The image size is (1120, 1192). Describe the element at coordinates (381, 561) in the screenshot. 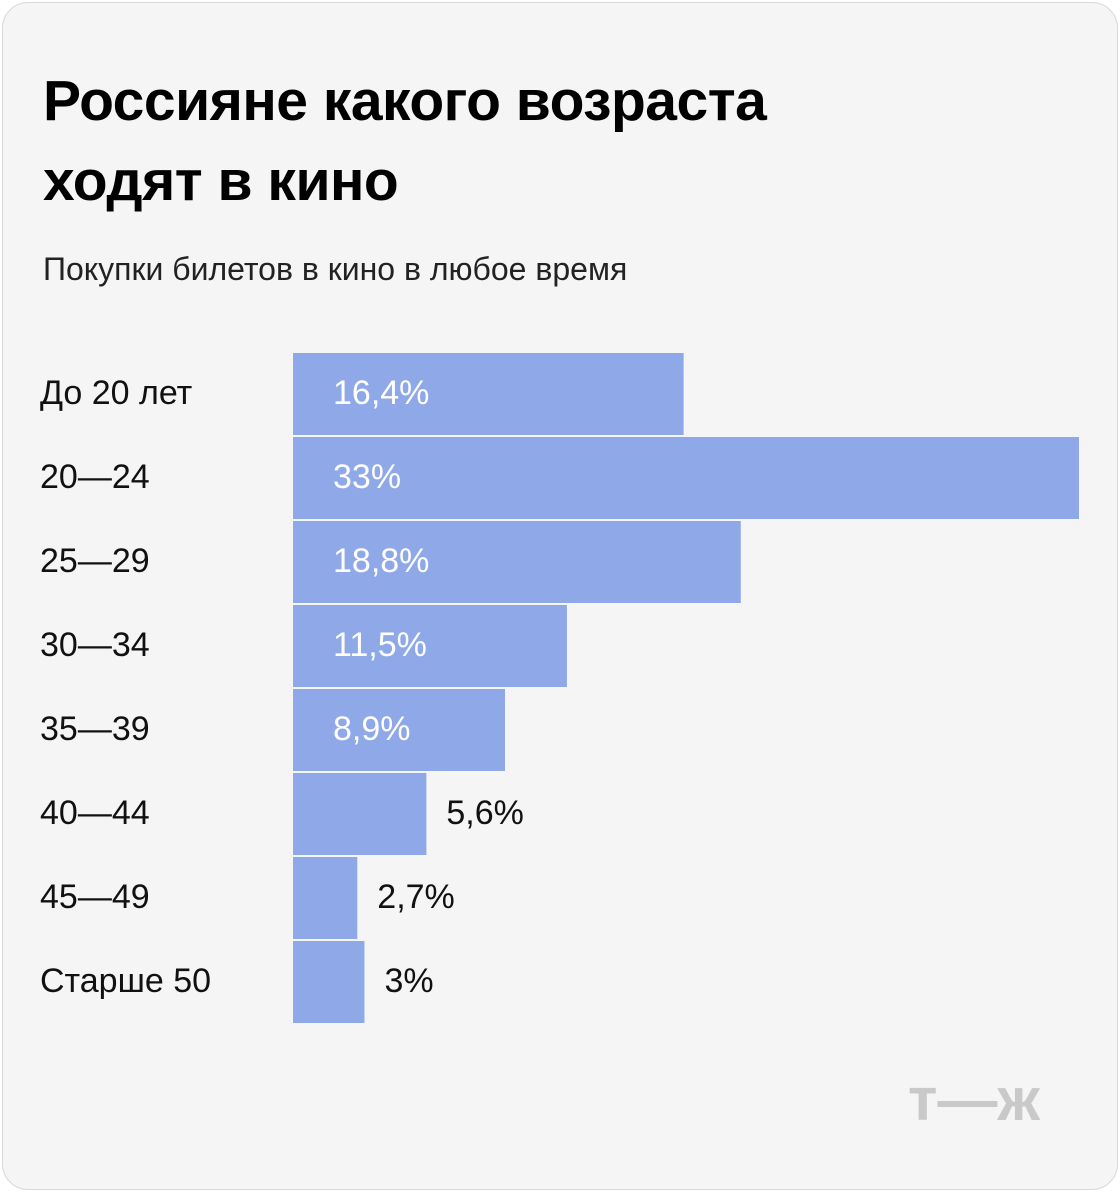

I see `value-label: 18,8%` at that location.